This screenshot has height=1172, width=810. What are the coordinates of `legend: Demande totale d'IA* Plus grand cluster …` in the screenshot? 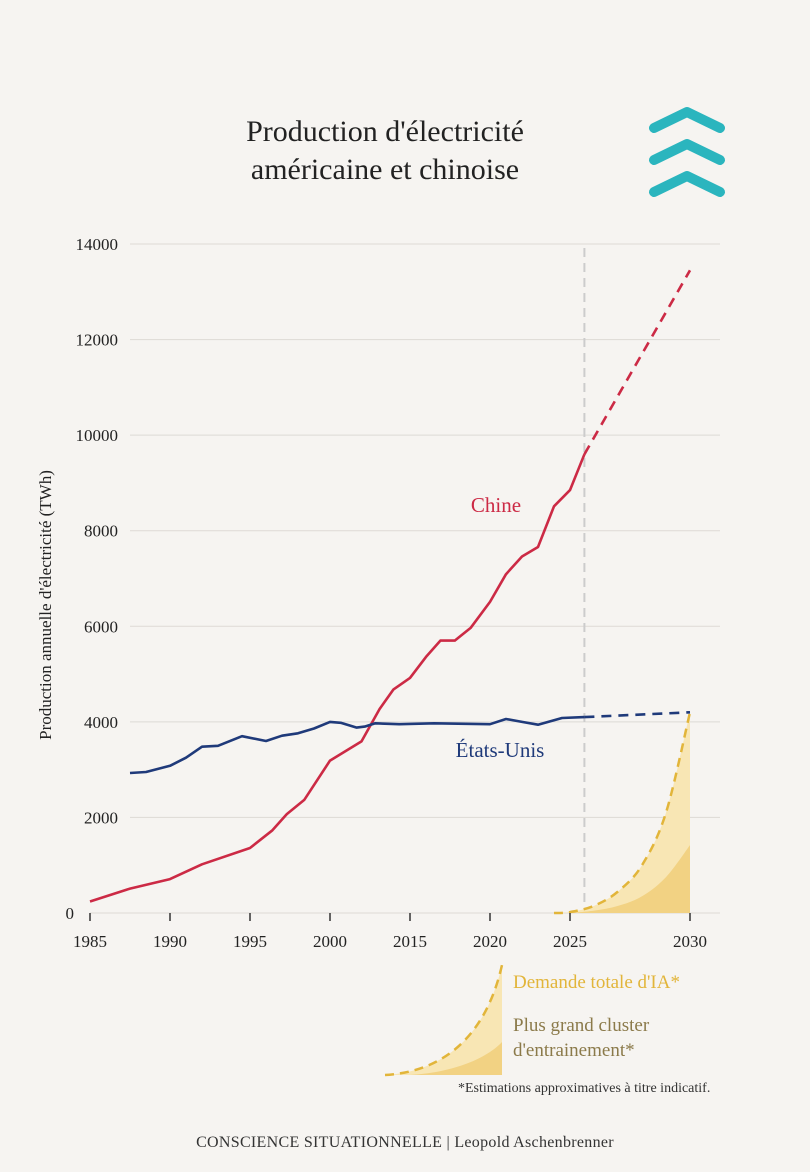 It's located at (532, 1020).